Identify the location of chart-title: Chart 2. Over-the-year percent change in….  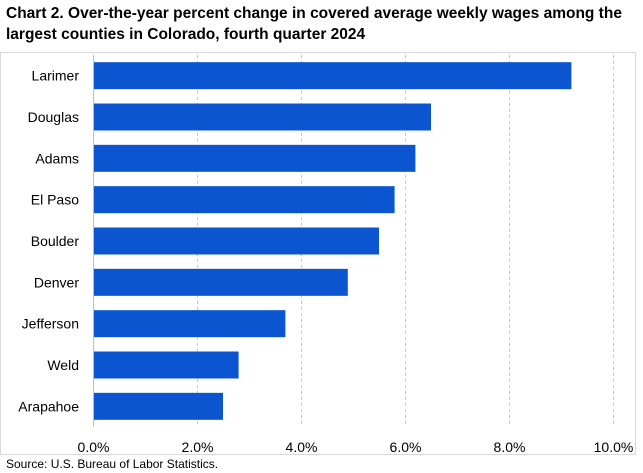
(314, 24).